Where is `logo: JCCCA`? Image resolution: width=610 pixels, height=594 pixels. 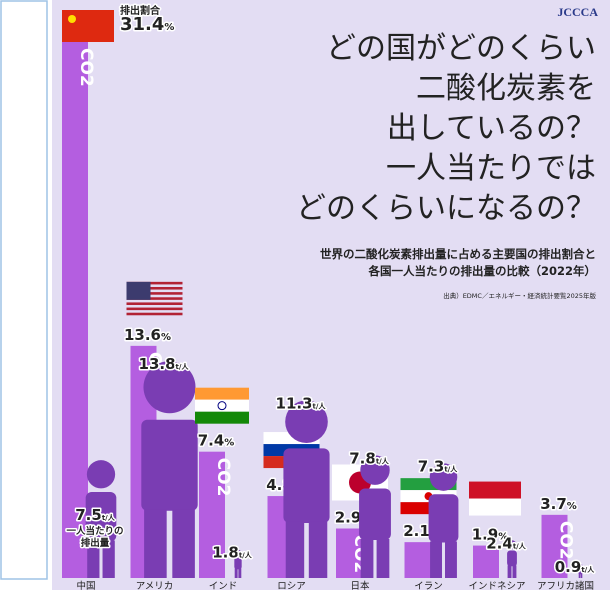
logo: JCCCA is located at coordinates (577, 12).